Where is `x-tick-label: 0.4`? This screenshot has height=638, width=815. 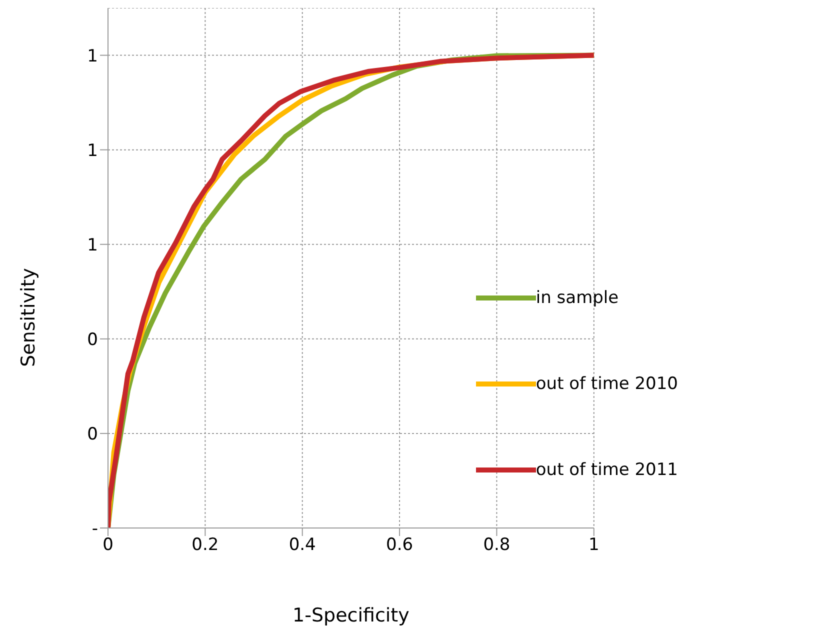
x-tick-label: 0.4 is located at coordinates (302, 545).